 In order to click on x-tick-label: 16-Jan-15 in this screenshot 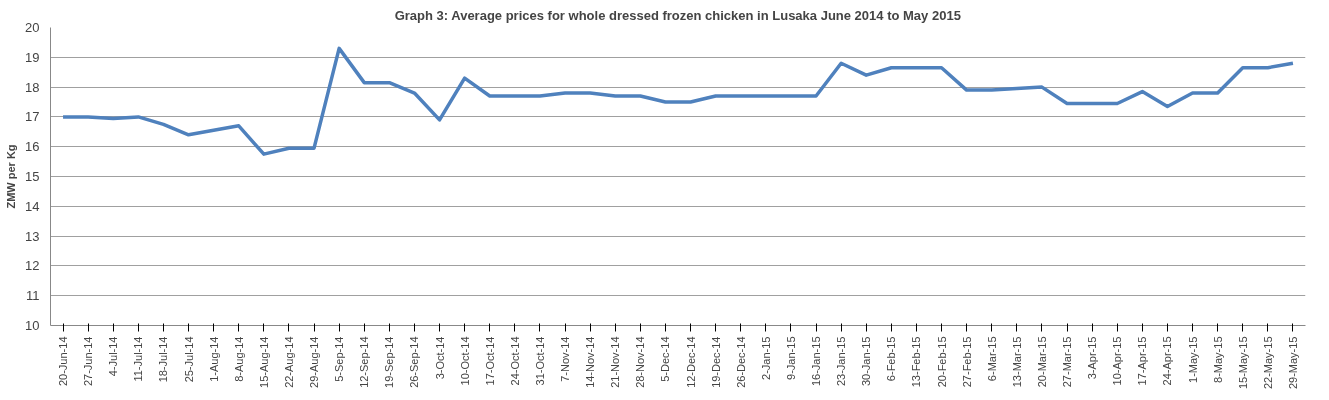, I will do `click(816, 361)`.